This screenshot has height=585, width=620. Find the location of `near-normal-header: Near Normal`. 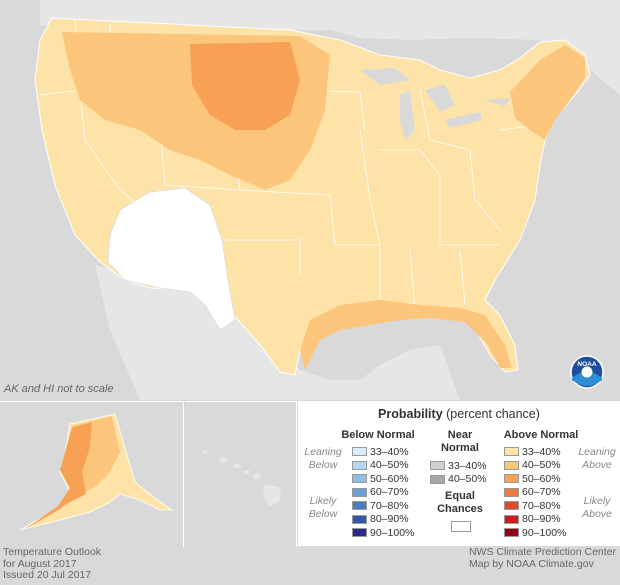

near-normal-header: Near Normal is located at coordinates (460, 442).